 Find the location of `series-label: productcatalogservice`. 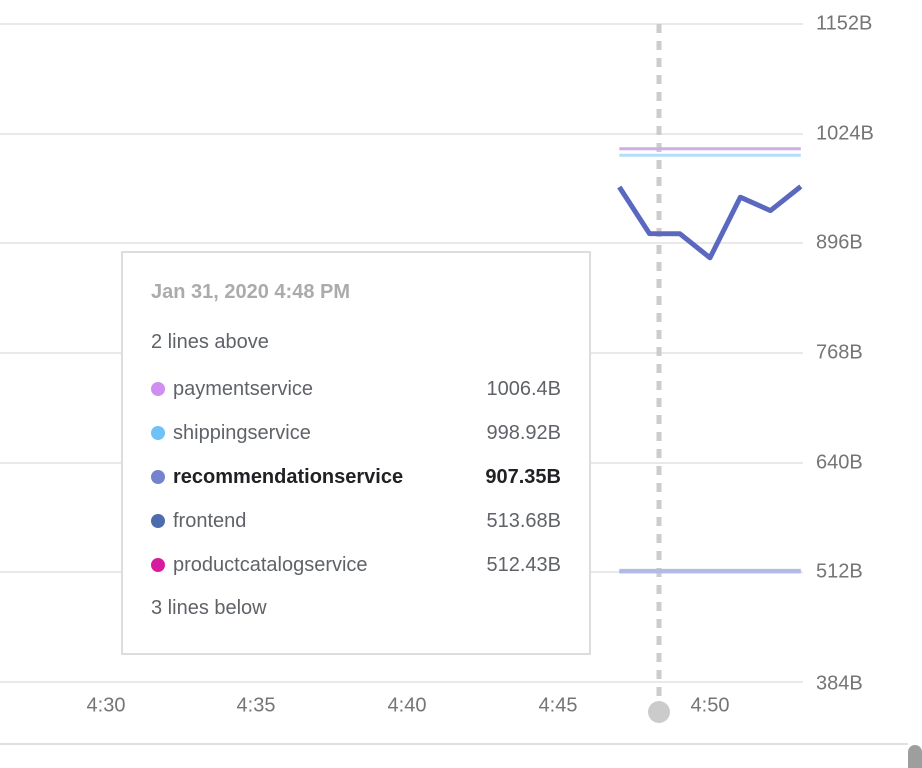

series-label: productcatalogservice is located at coordinates (270, 564).